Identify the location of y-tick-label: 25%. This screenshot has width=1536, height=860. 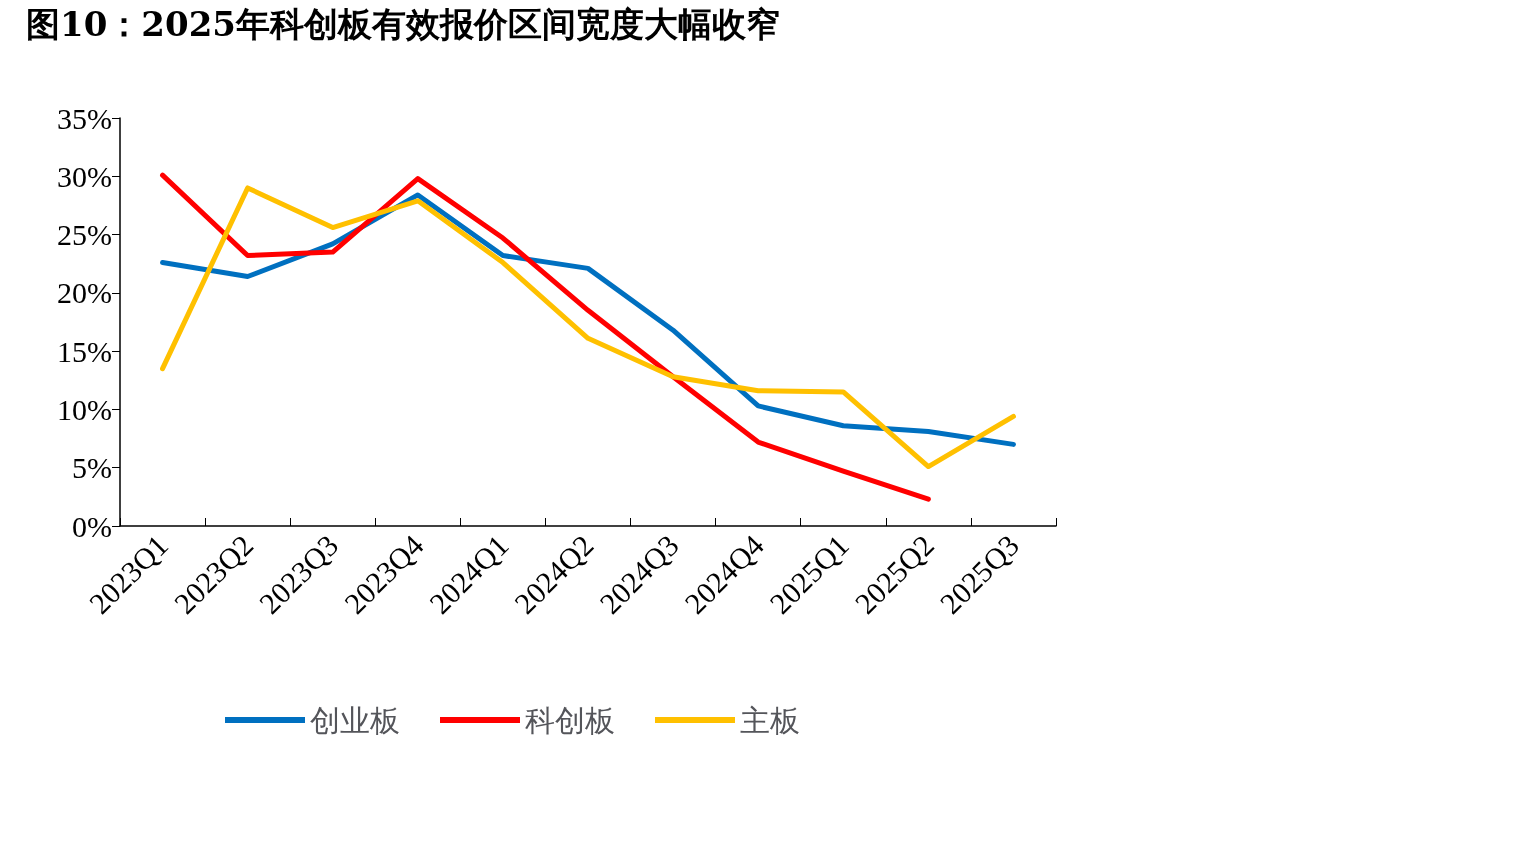
(84, 235).